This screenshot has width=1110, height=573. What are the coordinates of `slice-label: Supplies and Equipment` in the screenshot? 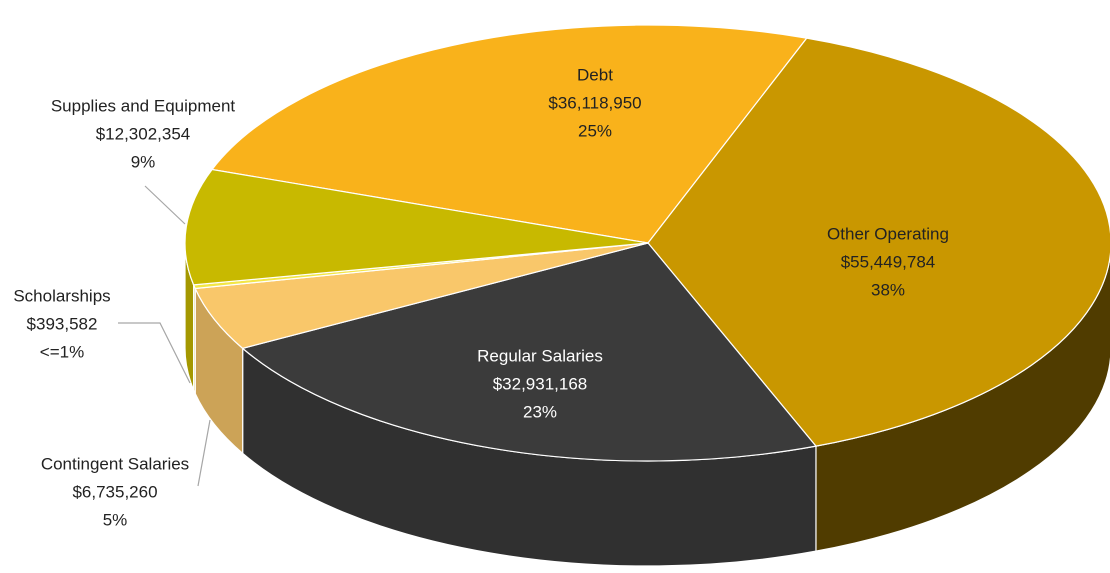 It's located at (143, 105).